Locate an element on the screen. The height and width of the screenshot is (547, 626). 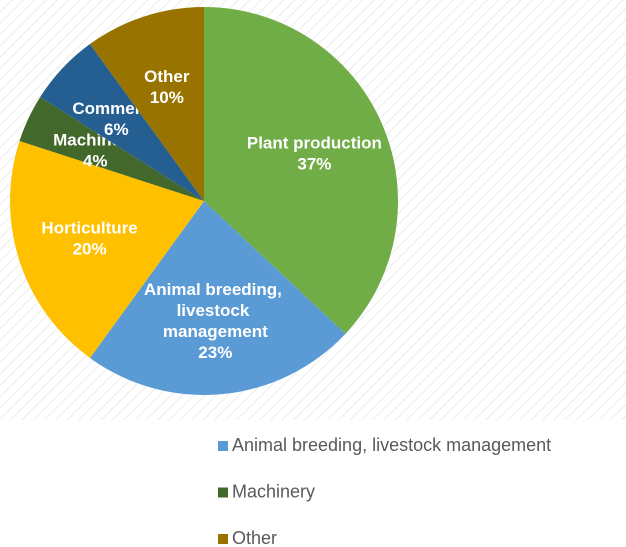
slice-label: Animal breeding, livestock management is located at coordinates (215, 310).